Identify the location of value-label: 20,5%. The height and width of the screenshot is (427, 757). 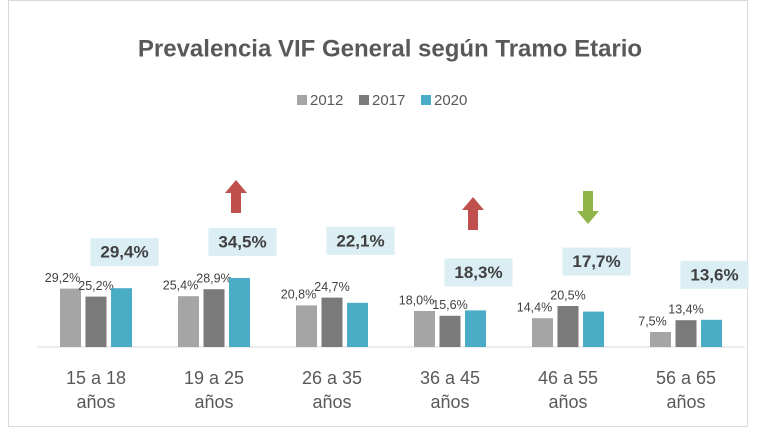
(567, 295).